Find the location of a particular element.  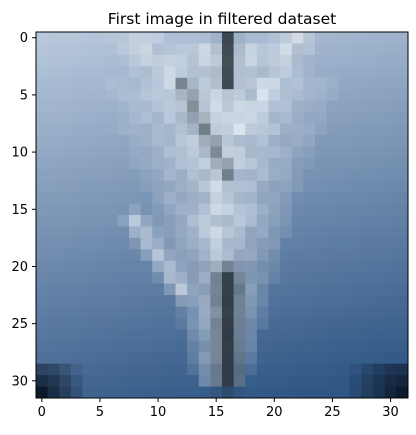

y-tick-label: 10 is located at coordinates (19, 153).